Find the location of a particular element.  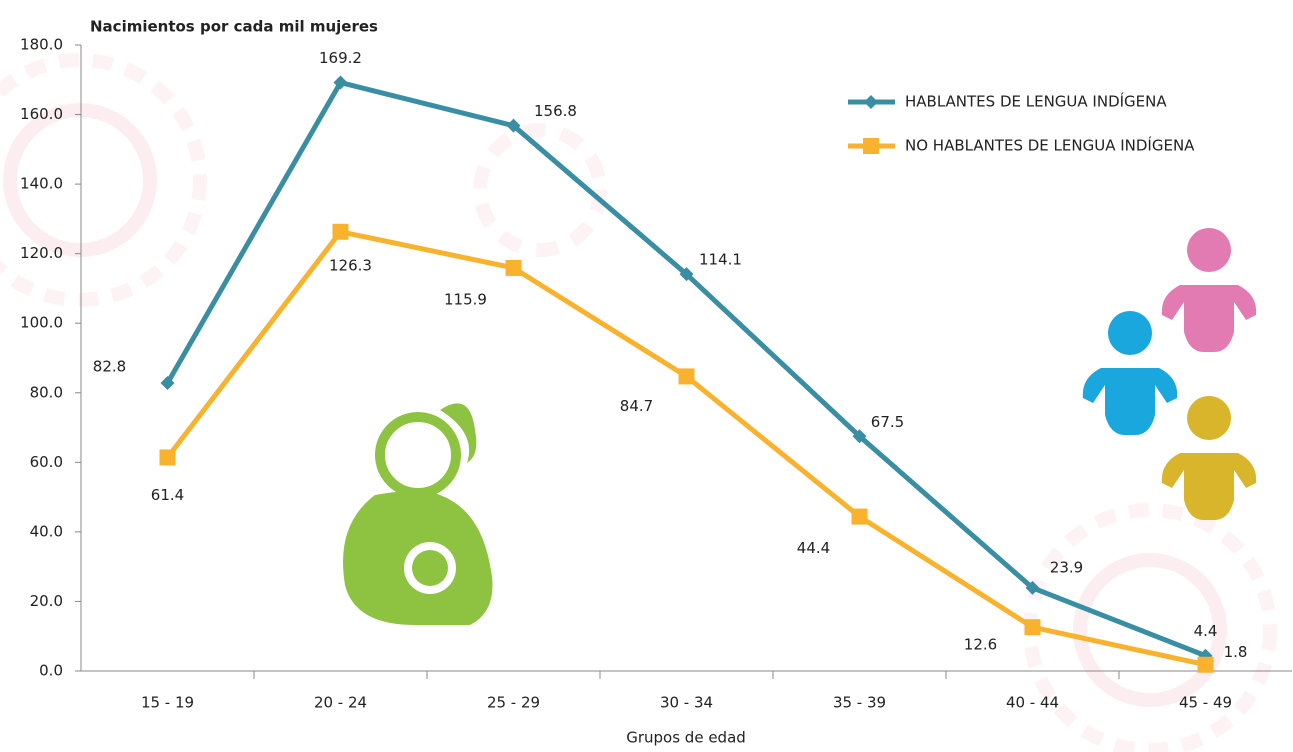

data-label: 12.6 is located at coordinates (980, 645).